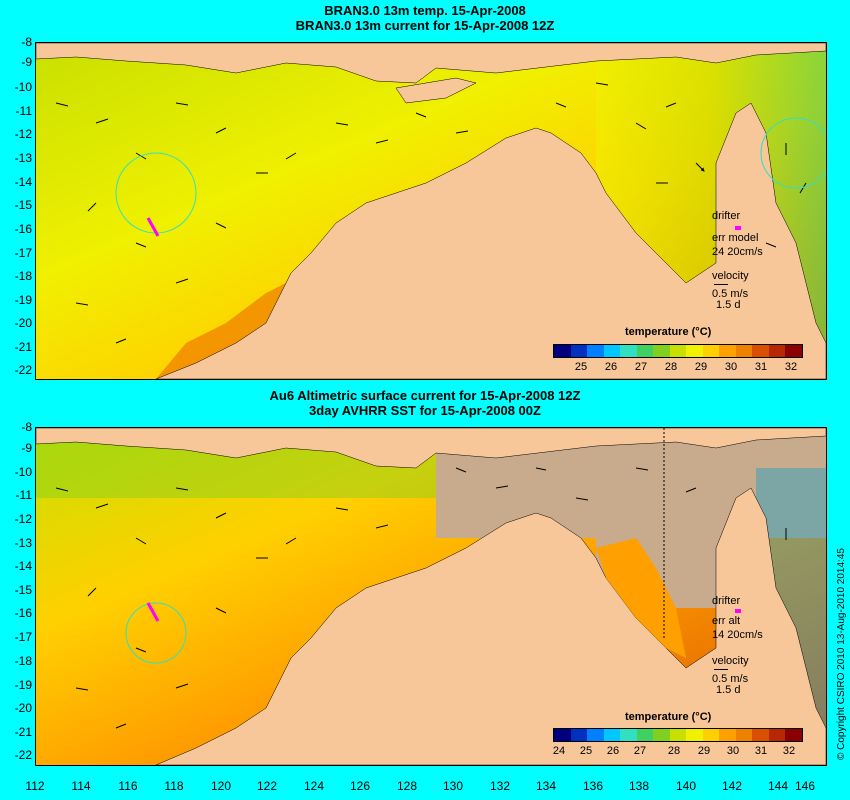 The width and height of the screenshot is (850, 800). I want to click on x-tick: 132, so click(500, 786).